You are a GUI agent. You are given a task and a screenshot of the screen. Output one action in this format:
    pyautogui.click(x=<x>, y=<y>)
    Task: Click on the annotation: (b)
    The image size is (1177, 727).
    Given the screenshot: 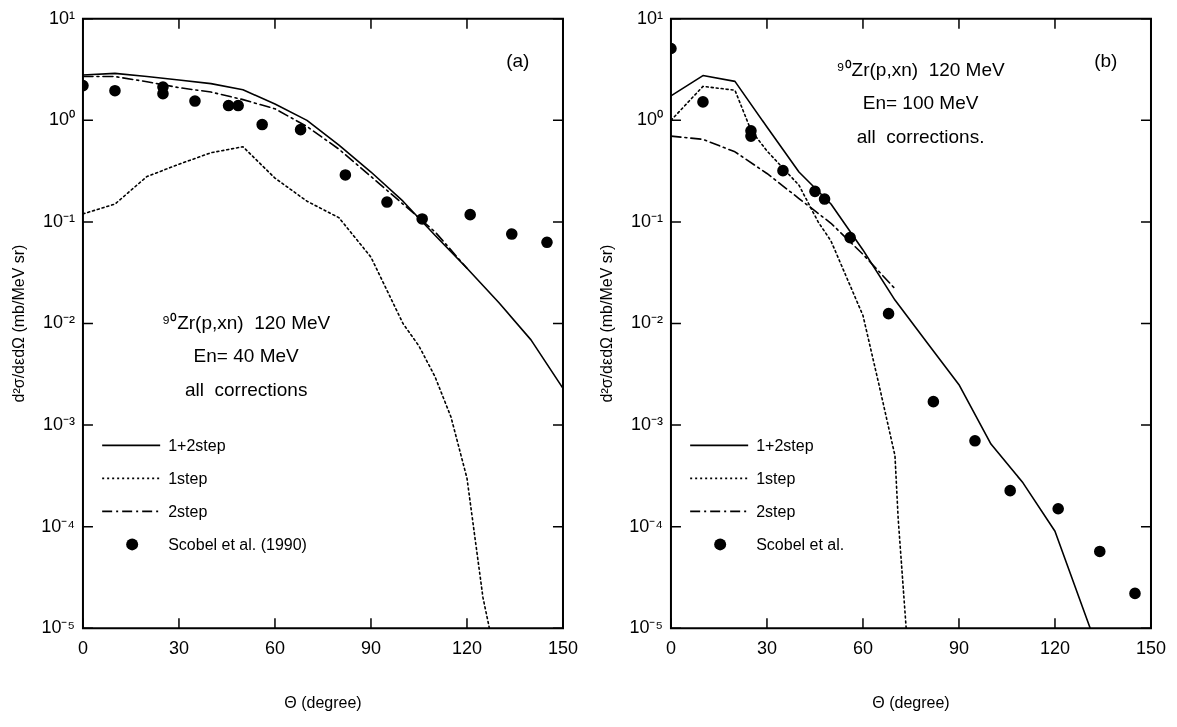 What is the action you would take?
    pyautogui.click(x=1106, y=60)
    